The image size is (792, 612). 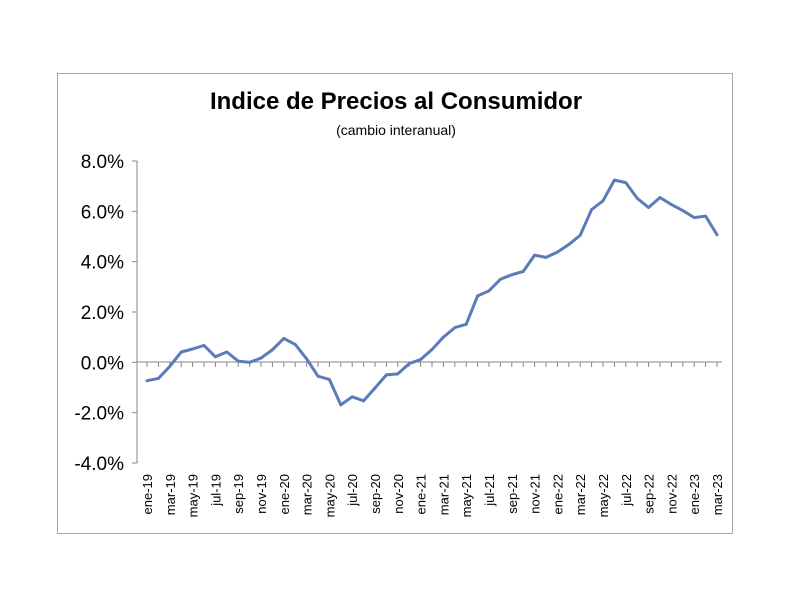 I want to click on x-tick-label: ene-20, so click(x=284, y=494).